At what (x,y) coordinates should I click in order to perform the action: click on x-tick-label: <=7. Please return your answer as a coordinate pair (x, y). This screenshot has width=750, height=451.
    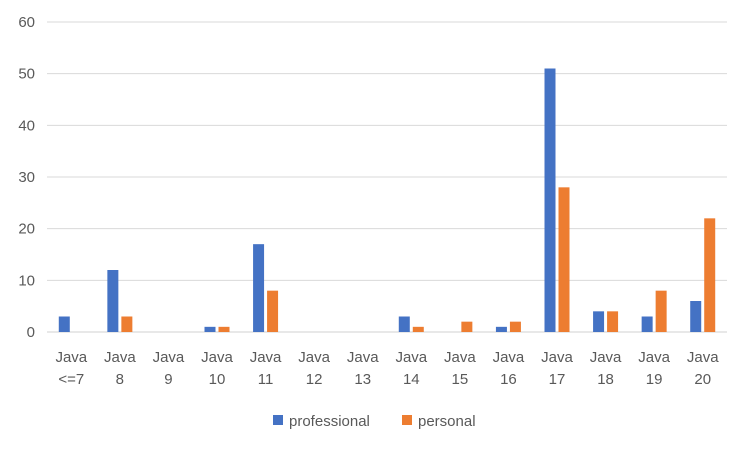
    Looking at the image, I should click on (71, 379).